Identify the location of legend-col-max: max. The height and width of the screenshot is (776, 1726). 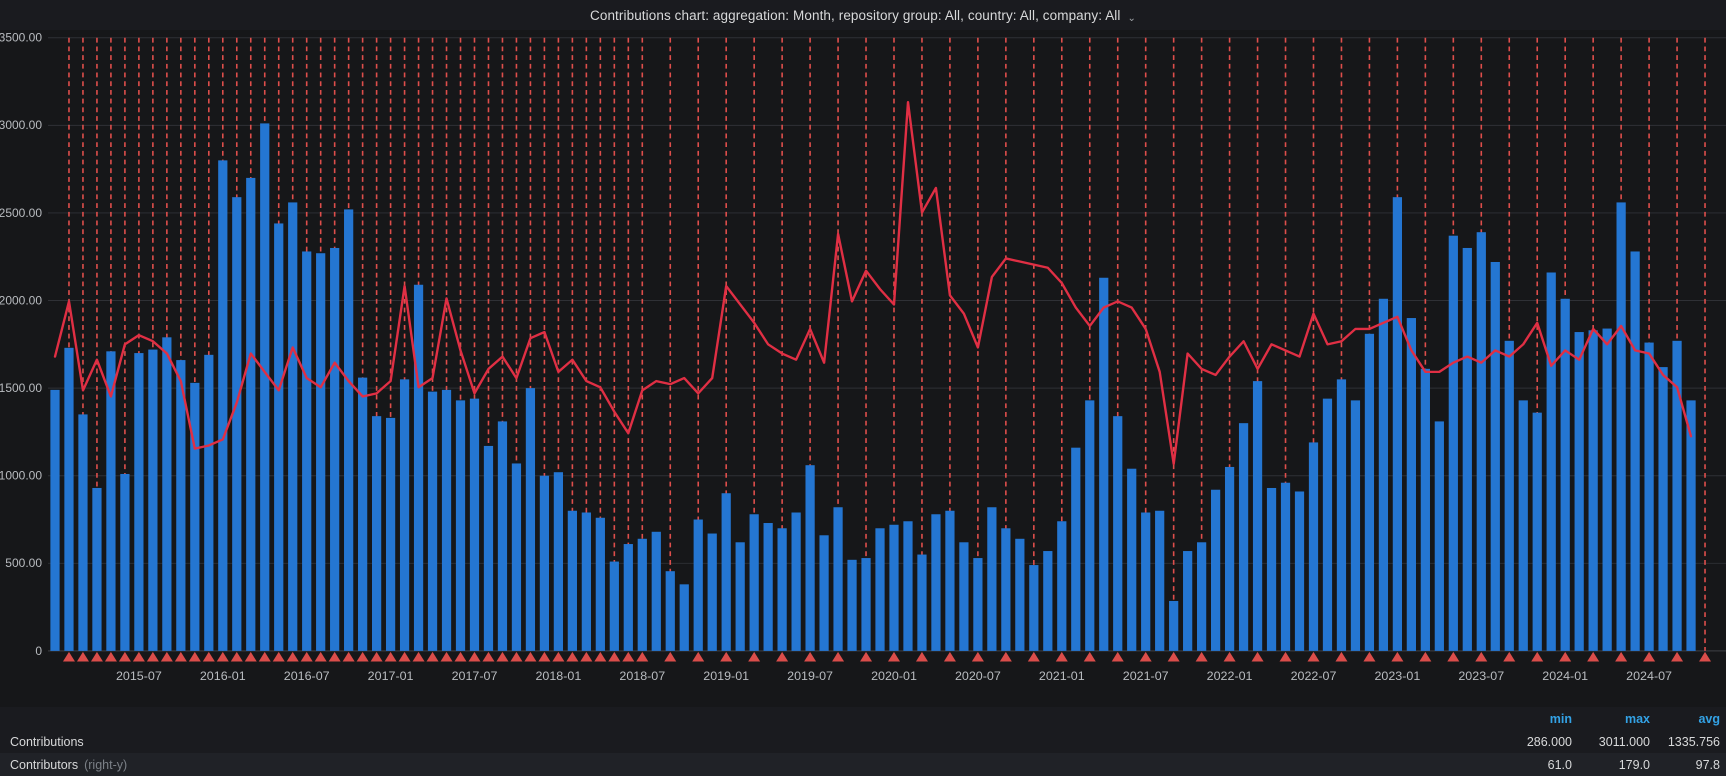
(1637, 718).